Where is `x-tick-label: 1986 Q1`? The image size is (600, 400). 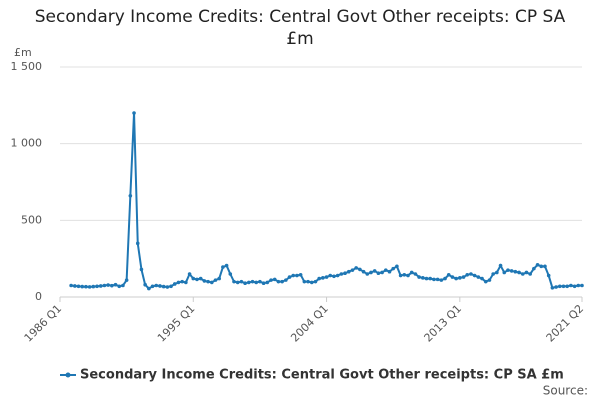 x-tick-label: 1986 Q1 is located at coordinates (43, 323).